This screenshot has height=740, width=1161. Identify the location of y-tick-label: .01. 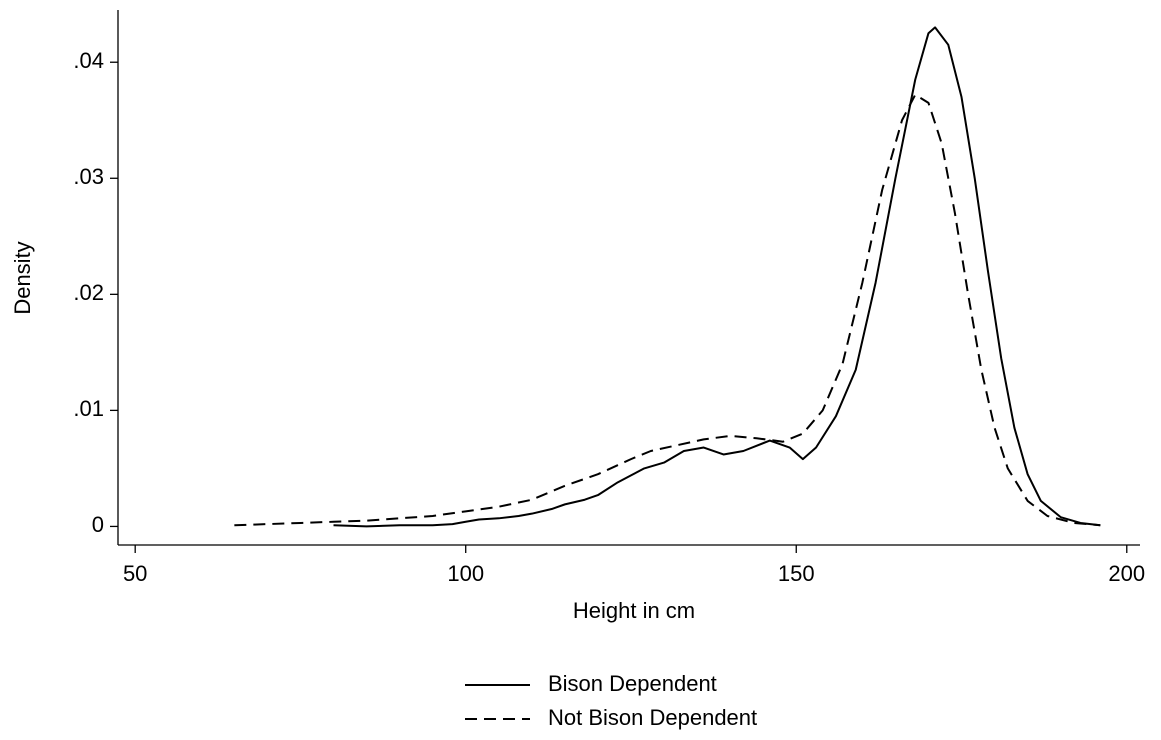
(88, 408).